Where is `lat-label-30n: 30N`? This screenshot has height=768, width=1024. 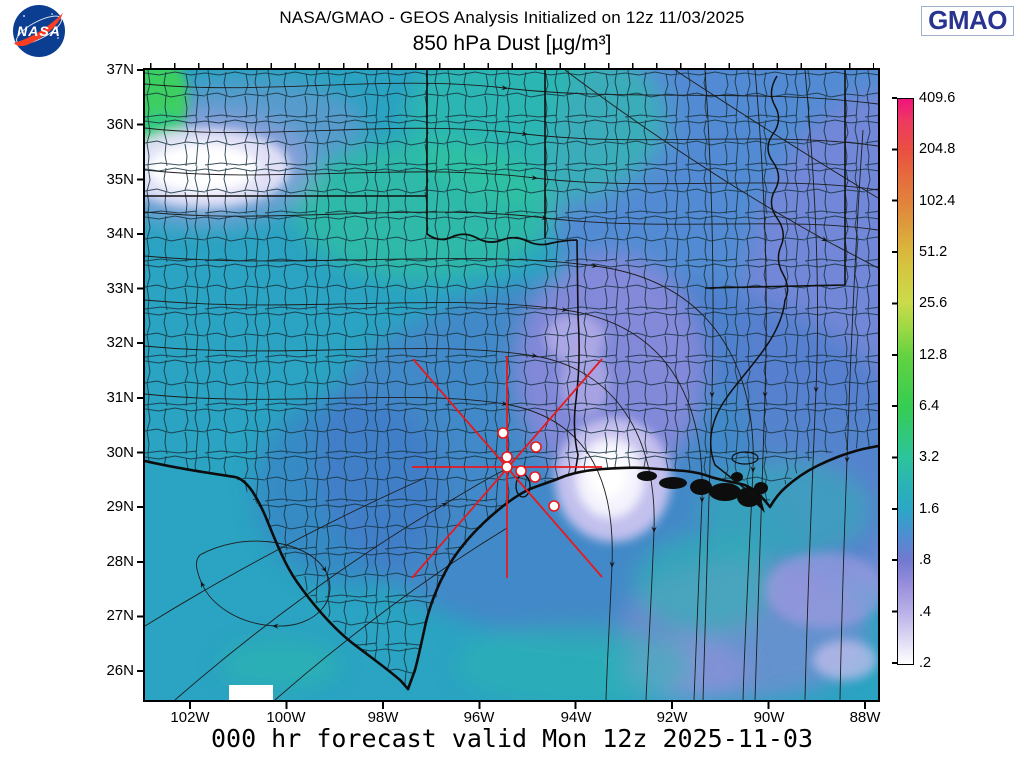 lat-label-30n: 30N is located at coordinates (120, 452).